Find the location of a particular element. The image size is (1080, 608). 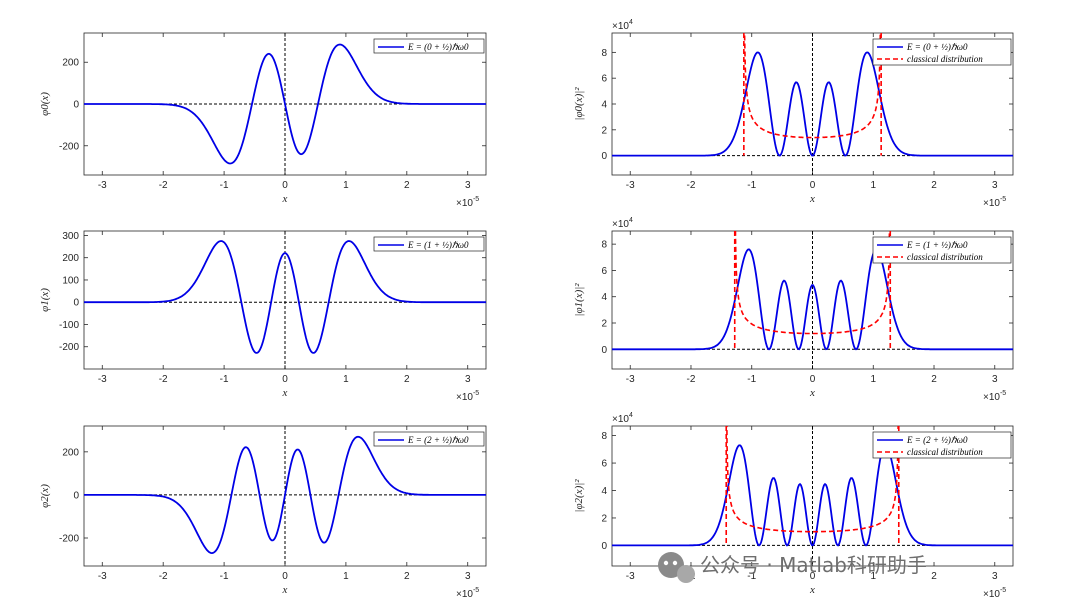

y-axis-label: |φ0(x)|² is located at coordinates (579, 104).